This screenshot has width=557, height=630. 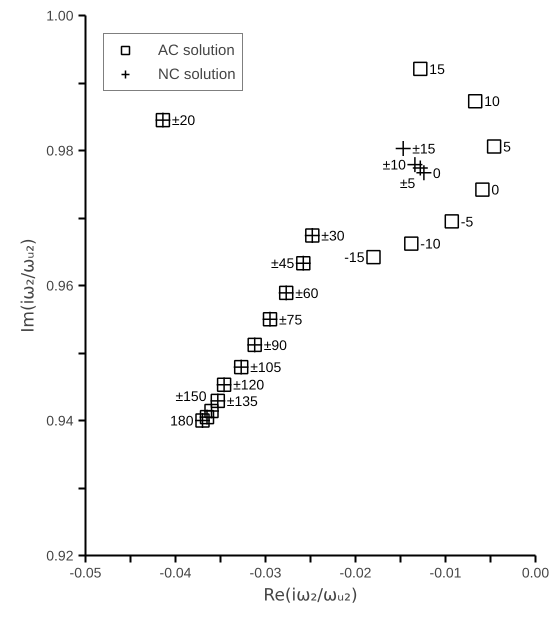 I want to click on y-tick-label: 0.94, so click(x=60, y=420).